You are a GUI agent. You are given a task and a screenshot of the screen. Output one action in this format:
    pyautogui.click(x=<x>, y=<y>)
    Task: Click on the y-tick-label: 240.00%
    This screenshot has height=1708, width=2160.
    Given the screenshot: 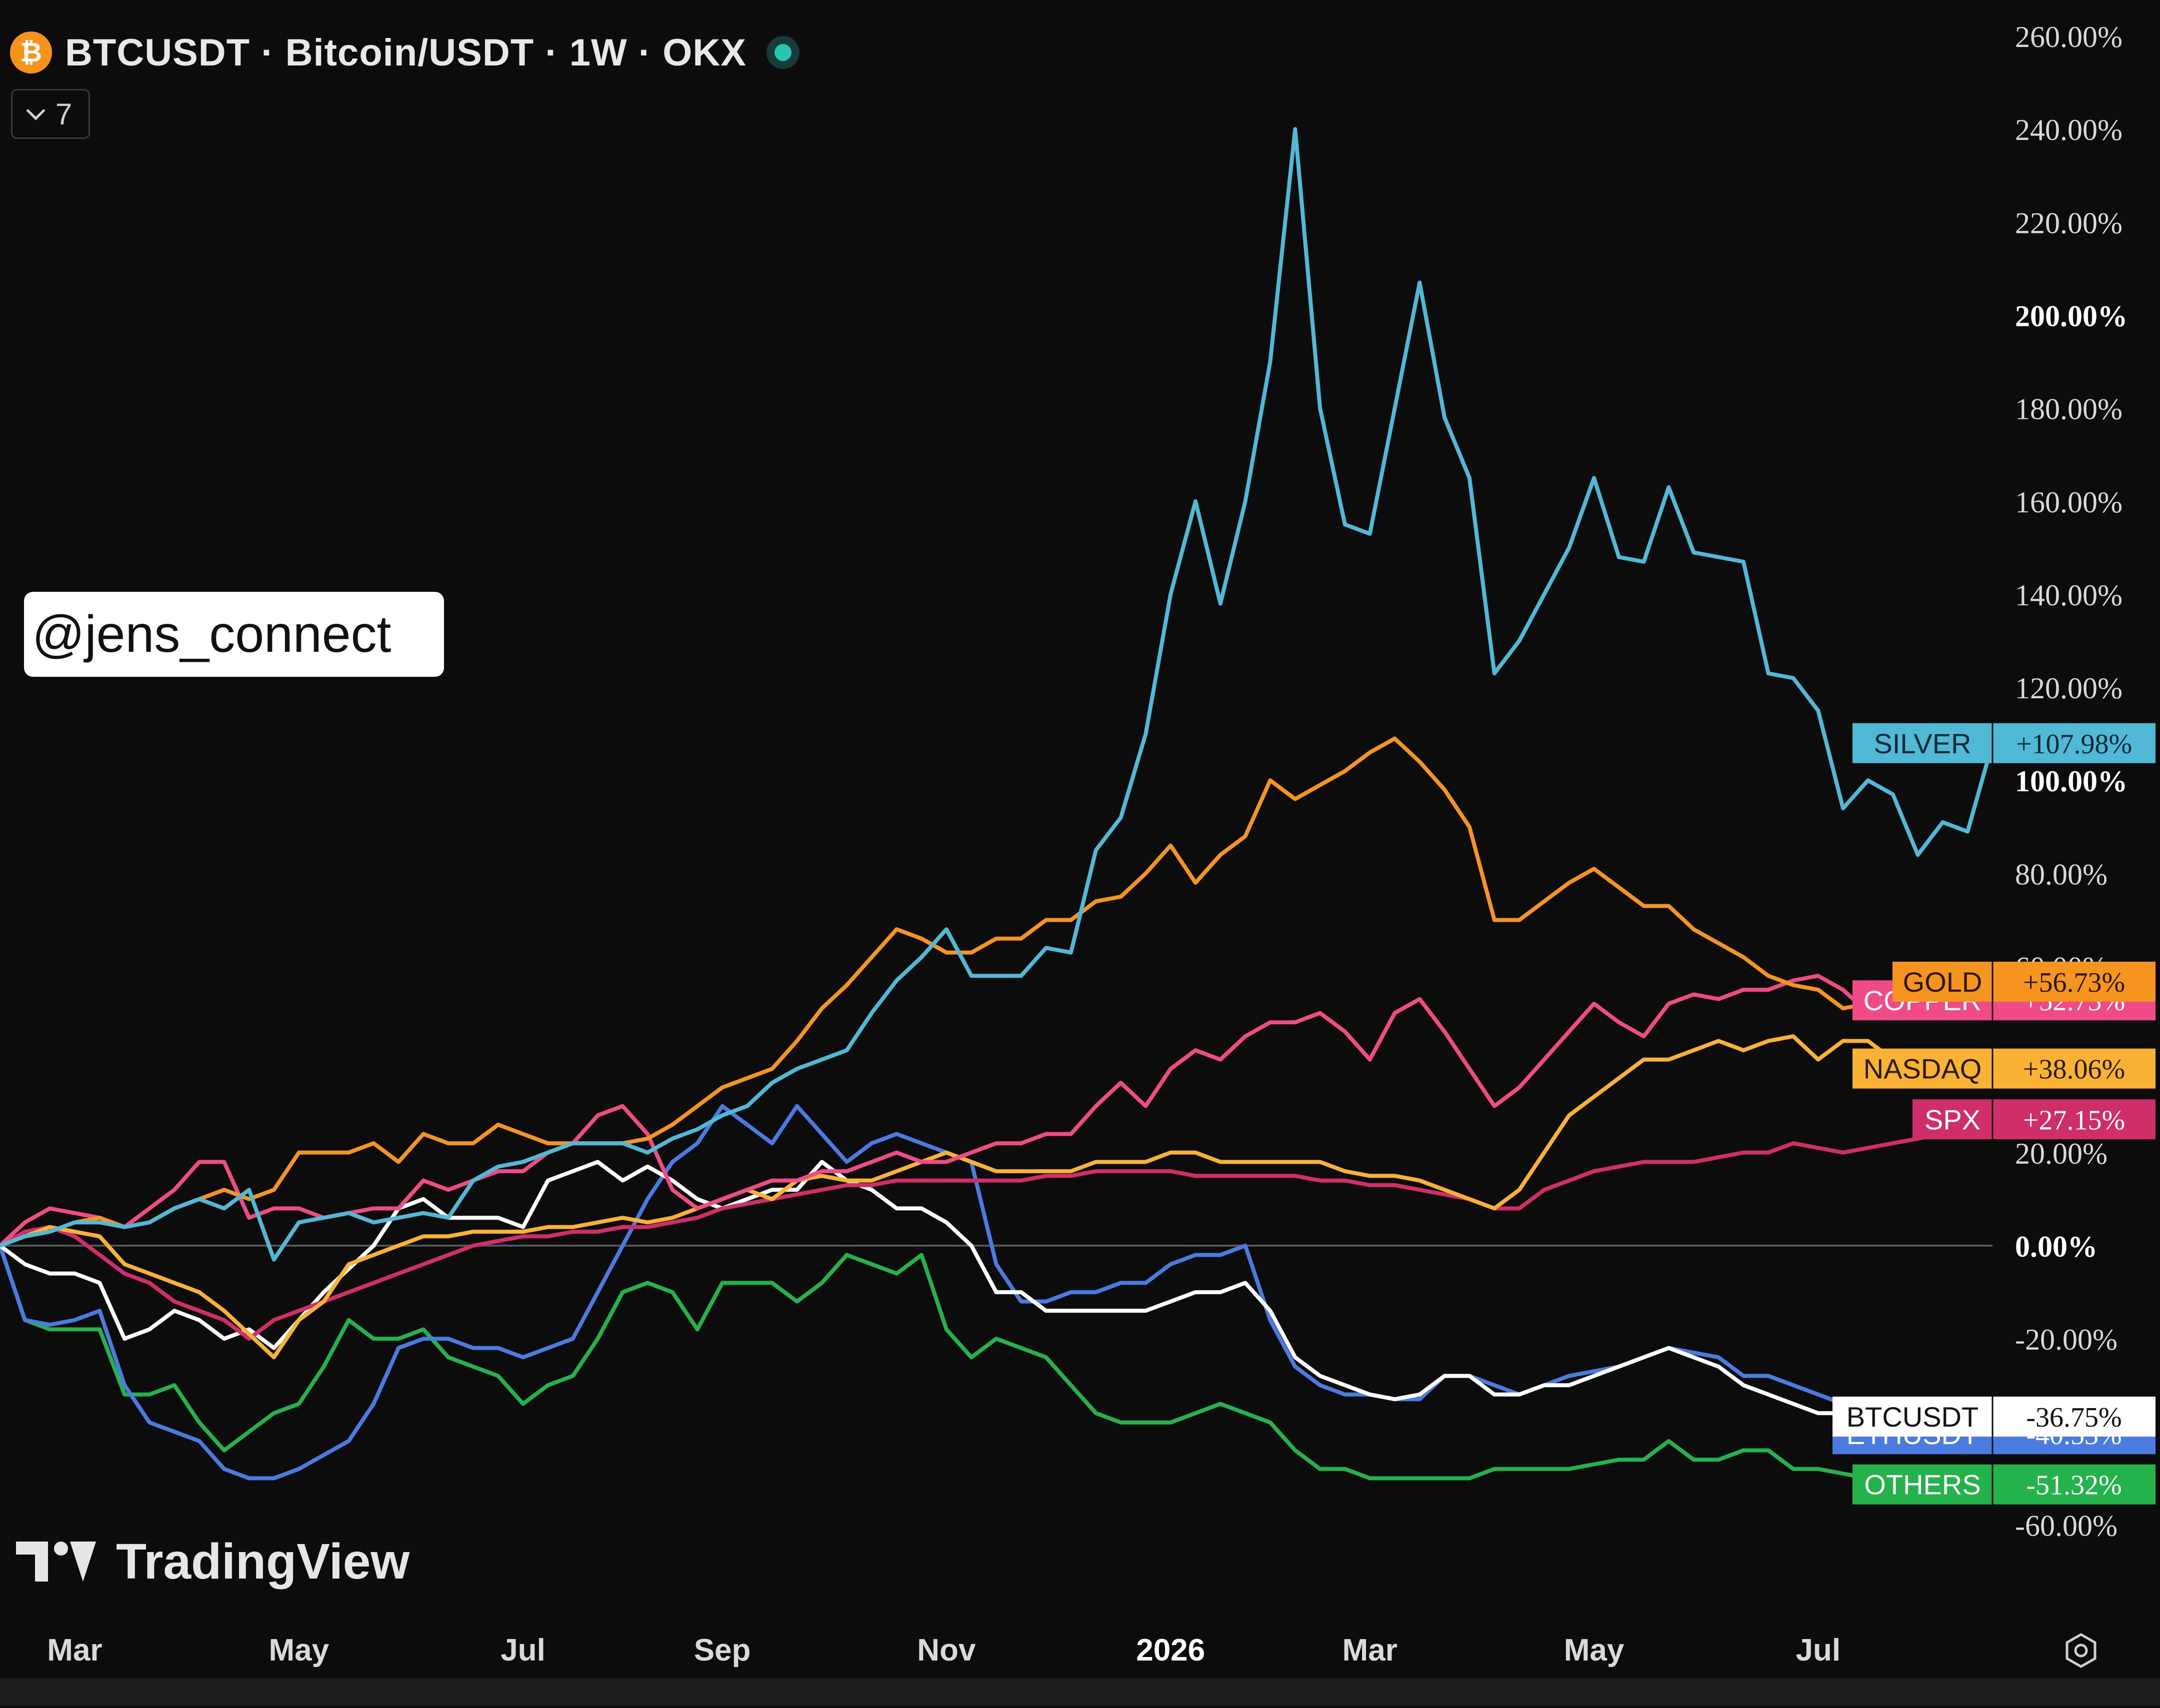 What is the action you would take?
    pyautogui.click(x=2068, y=129)
    